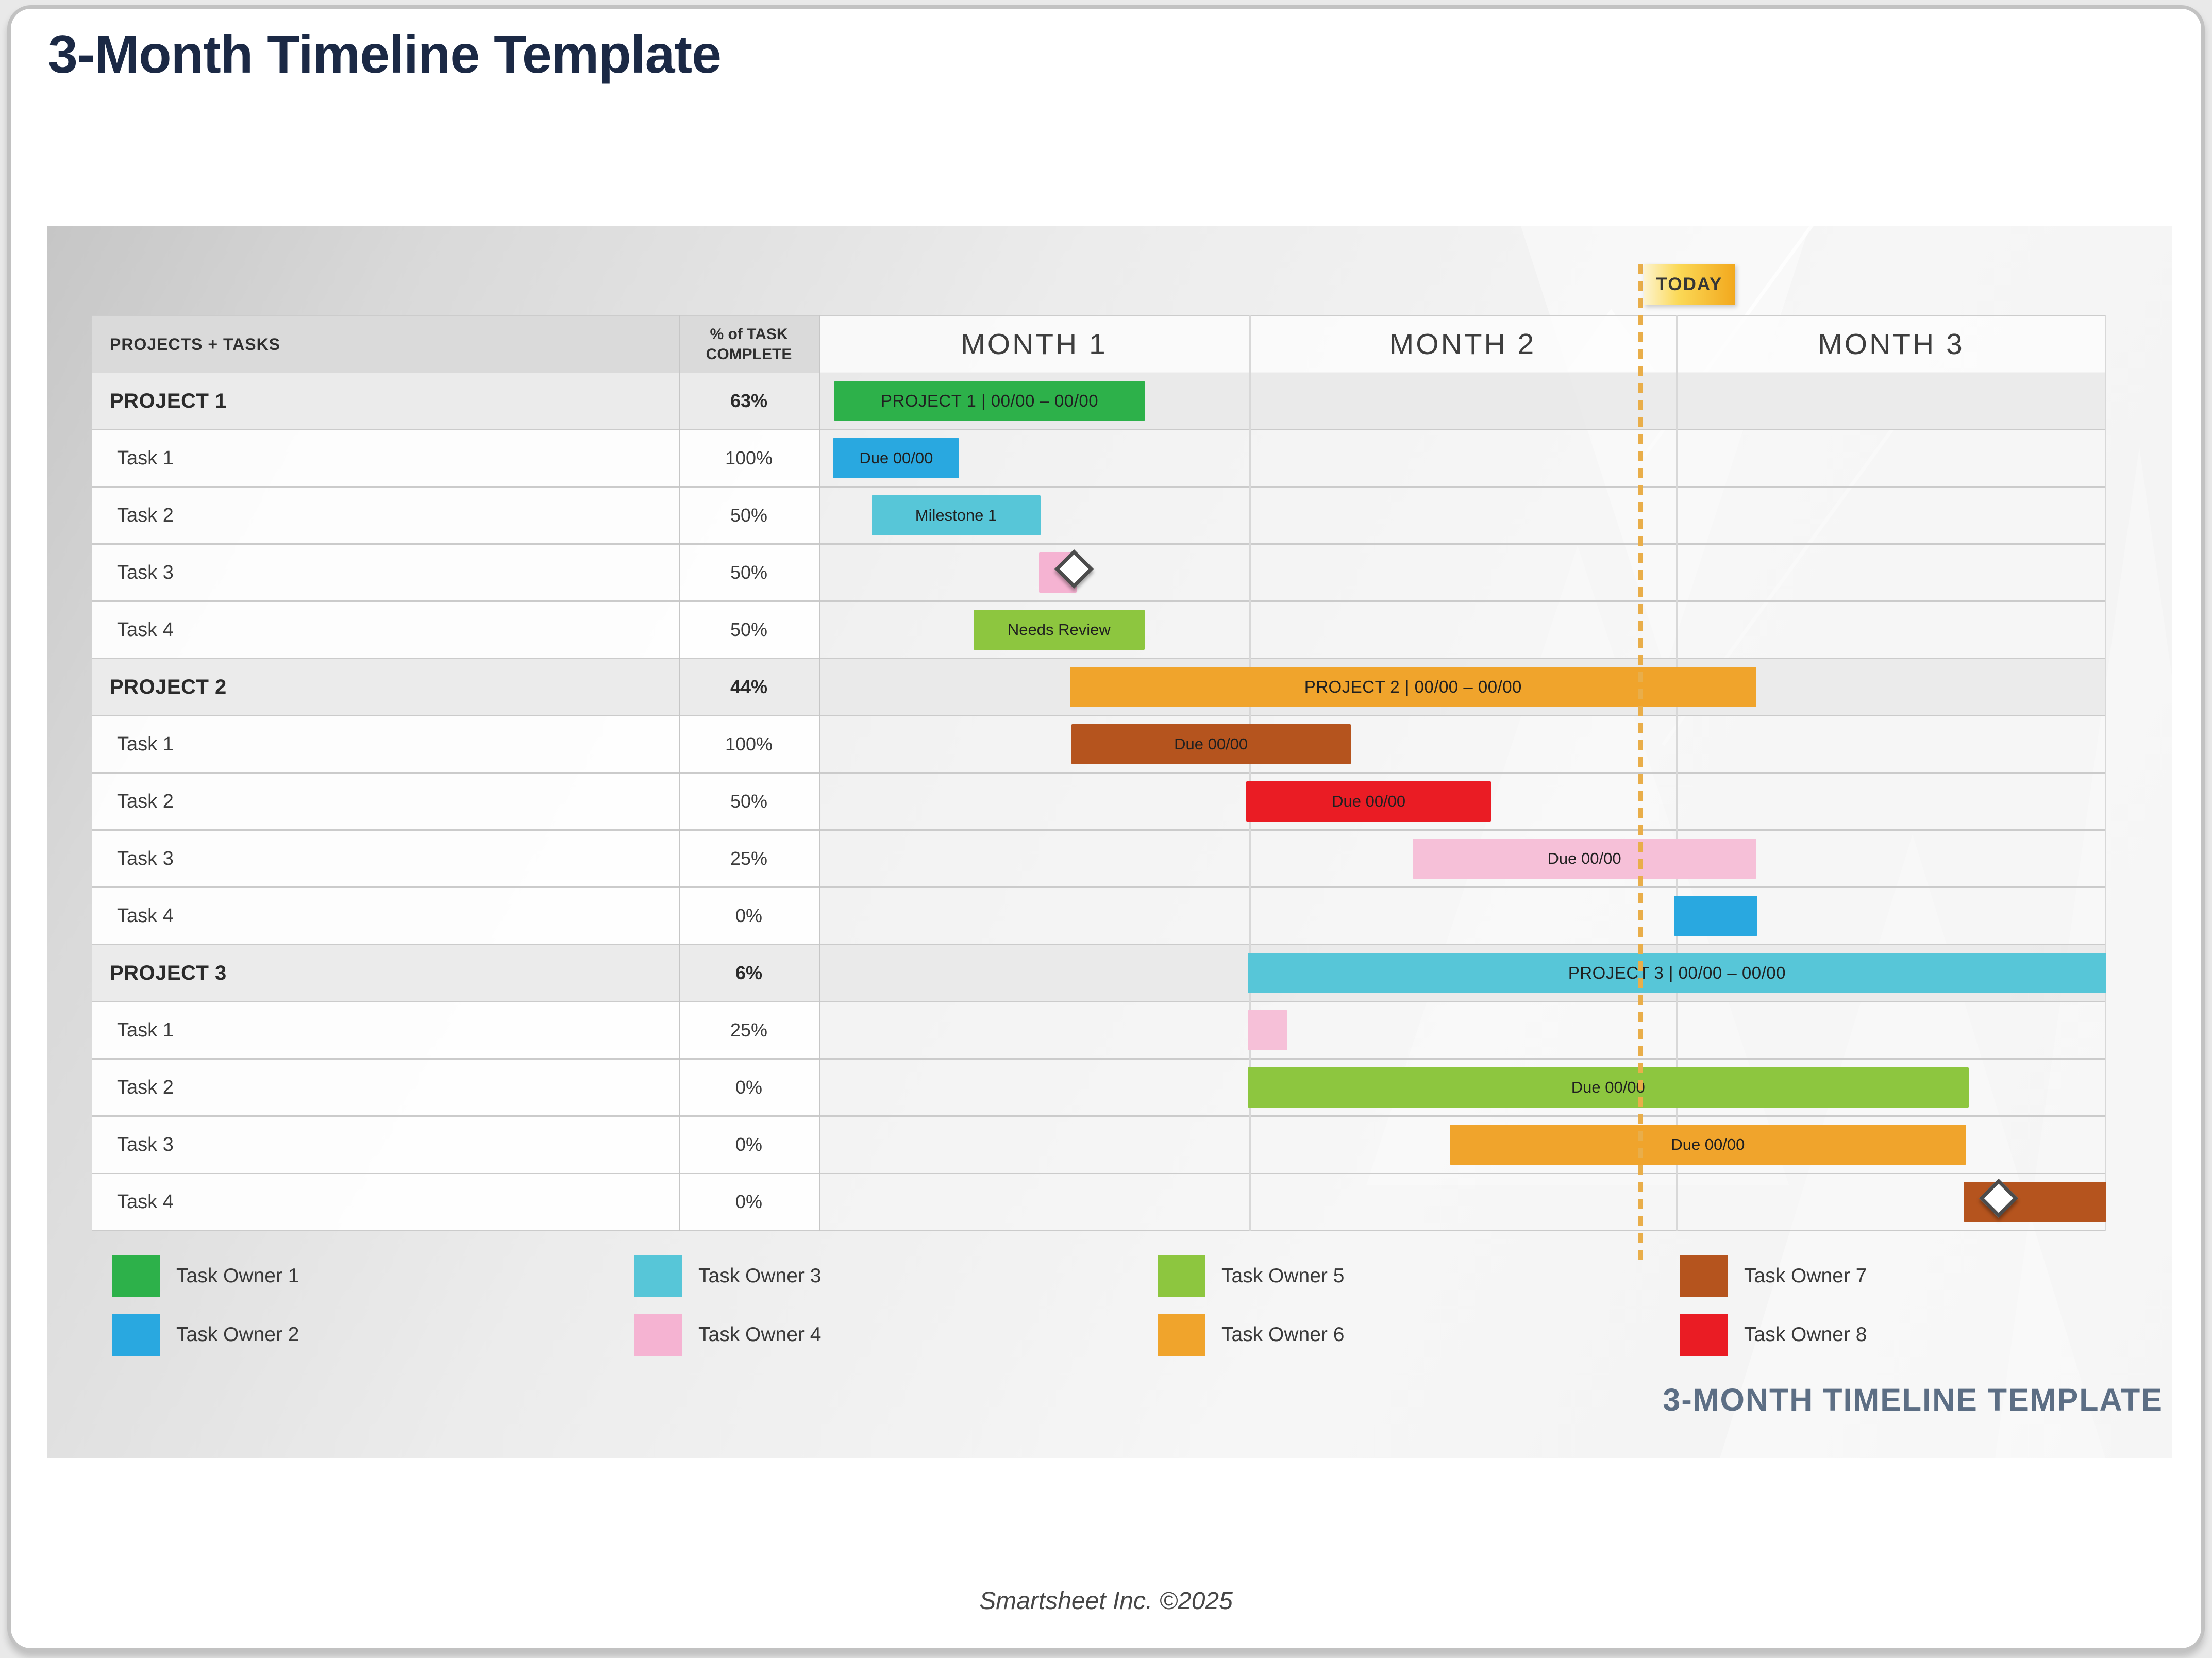  I want to click on table-row: Task 1 25%, so click(1099, 1031).